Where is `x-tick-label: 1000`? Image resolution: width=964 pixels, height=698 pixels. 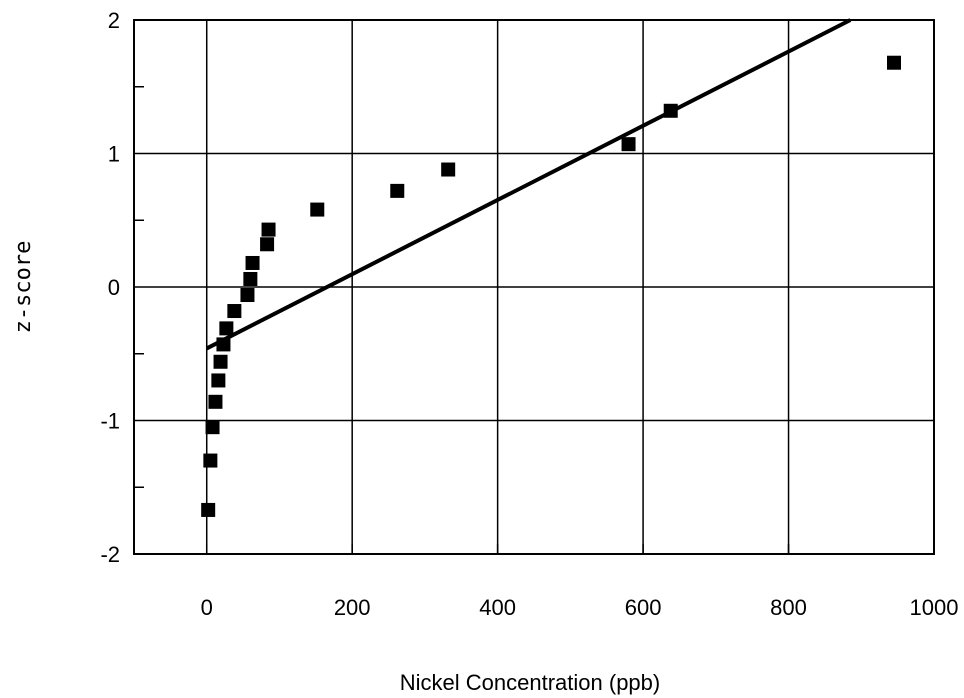
x-tick-label: 1000 is located at coordinates (934, 607).